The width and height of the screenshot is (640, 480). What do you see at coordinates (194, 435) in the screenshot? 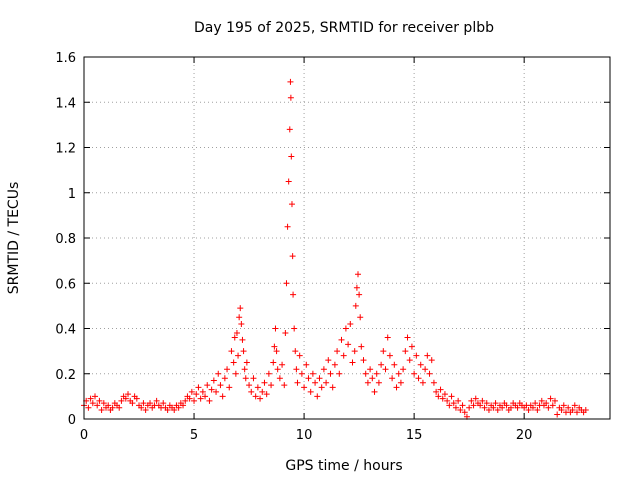
I see `x-tick-label: 5` at bounding box center [194, 435].